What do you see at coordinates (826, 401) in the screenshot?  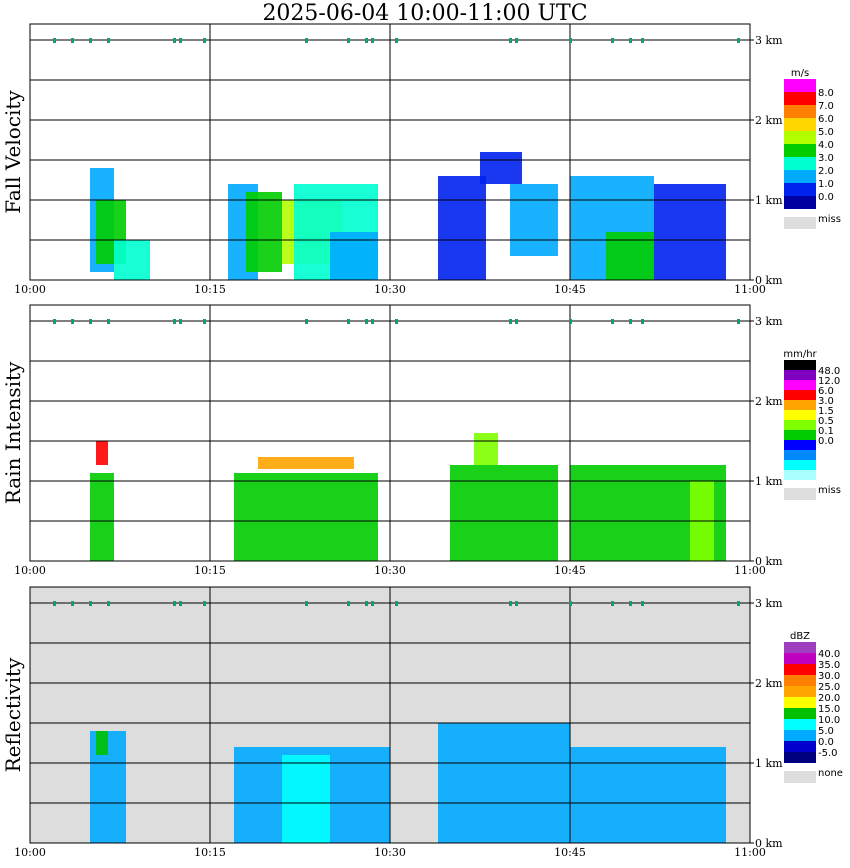 I see `legend-label: 3.0` at bounding box center [826, 401].